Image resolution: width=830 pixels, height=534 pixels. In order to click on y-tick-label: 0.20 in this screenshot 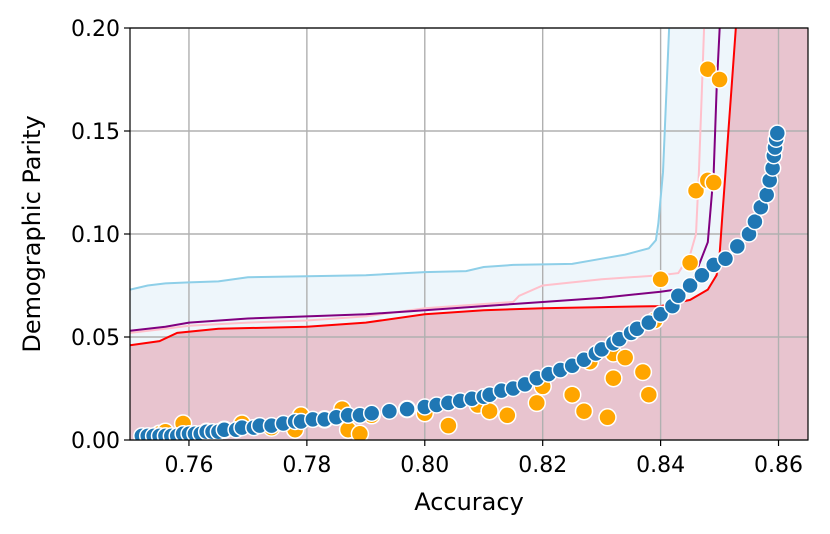, I will do `click(95, 29)`.